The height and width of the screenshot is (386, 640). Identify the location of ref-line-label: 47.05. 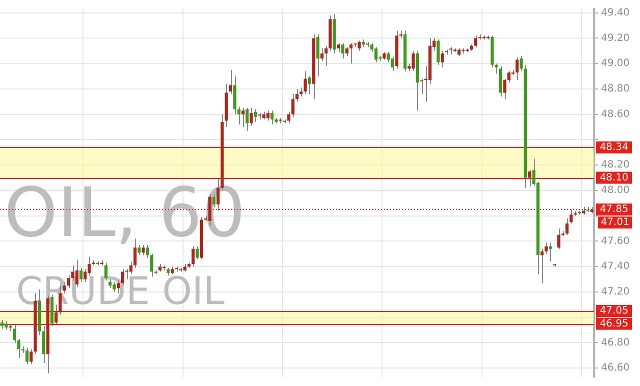
(614, 311).